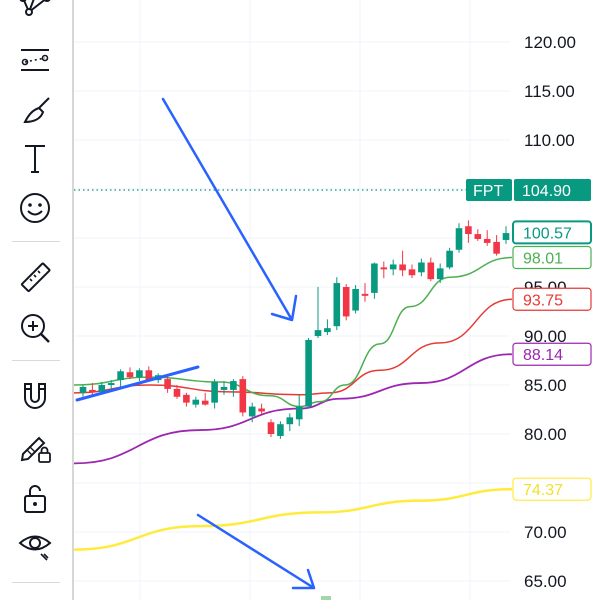 The image size is (600, 600). What do you see at coordinates (549, 140) in the screenshot?
I see `price-axis-label: 110.00` at bounding box center [549, 140].